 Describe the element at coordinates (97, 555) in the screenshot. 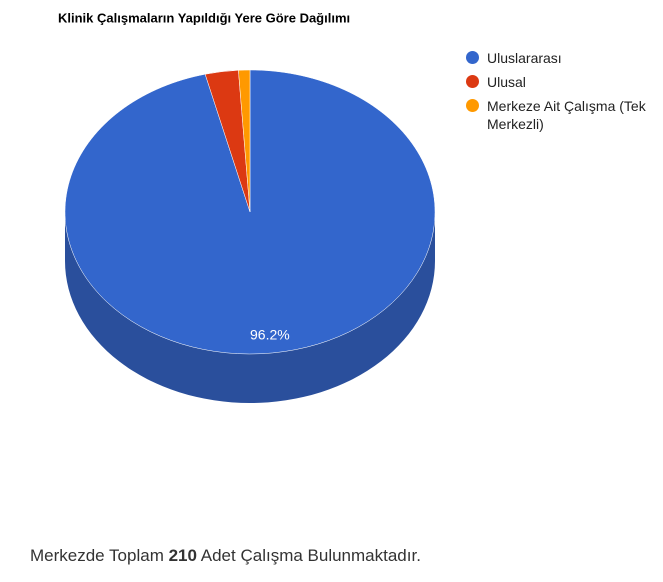

I see `footer-prefix: Merkezde Toplam` at that location.